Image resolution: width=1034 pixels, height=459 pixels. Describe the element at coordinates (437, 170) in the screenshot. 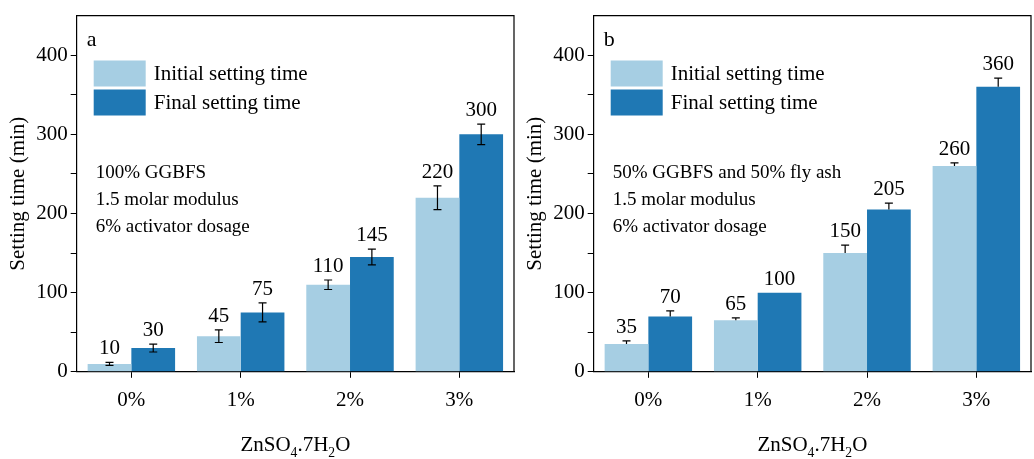

I see `data-label: 220` at that location.